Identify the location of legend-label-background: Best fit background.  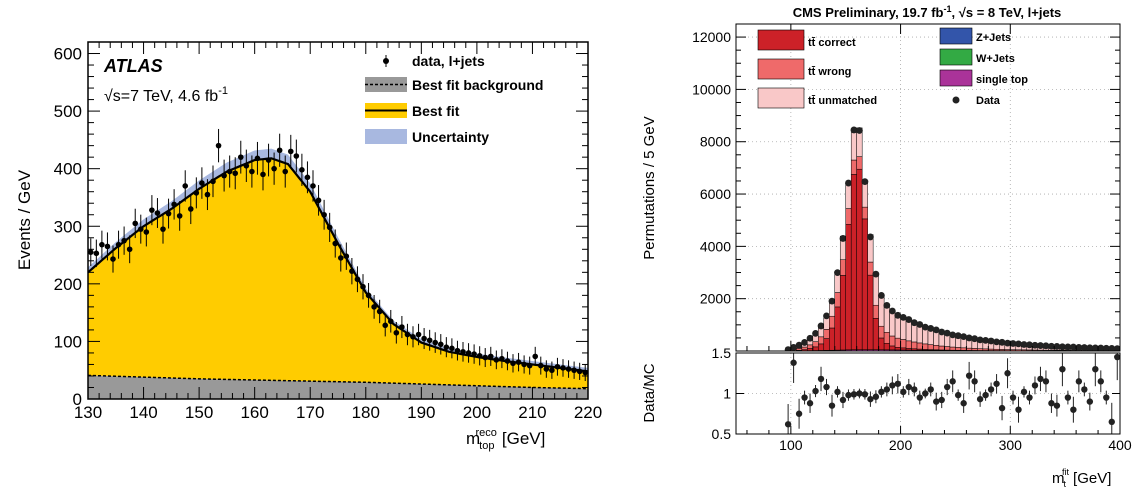
(477, 85).